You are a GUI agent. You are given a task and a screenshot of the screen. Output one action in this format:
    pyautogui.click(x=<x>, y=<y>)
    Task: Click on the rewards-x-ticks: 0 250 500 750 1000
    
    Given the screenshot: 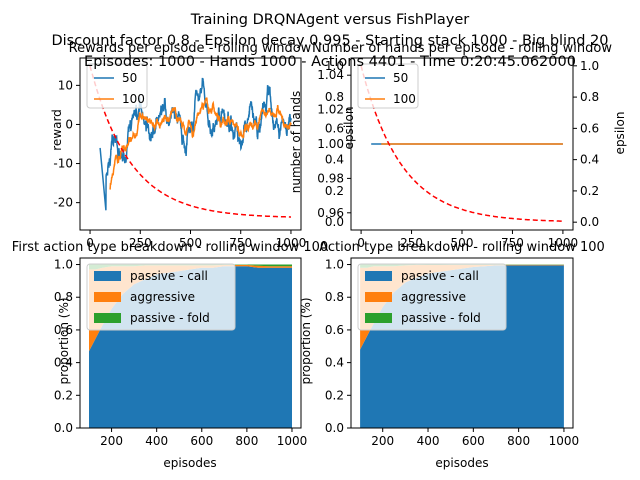 What is the action you would take?
    pyautogui.click(x=196, y=240)
    